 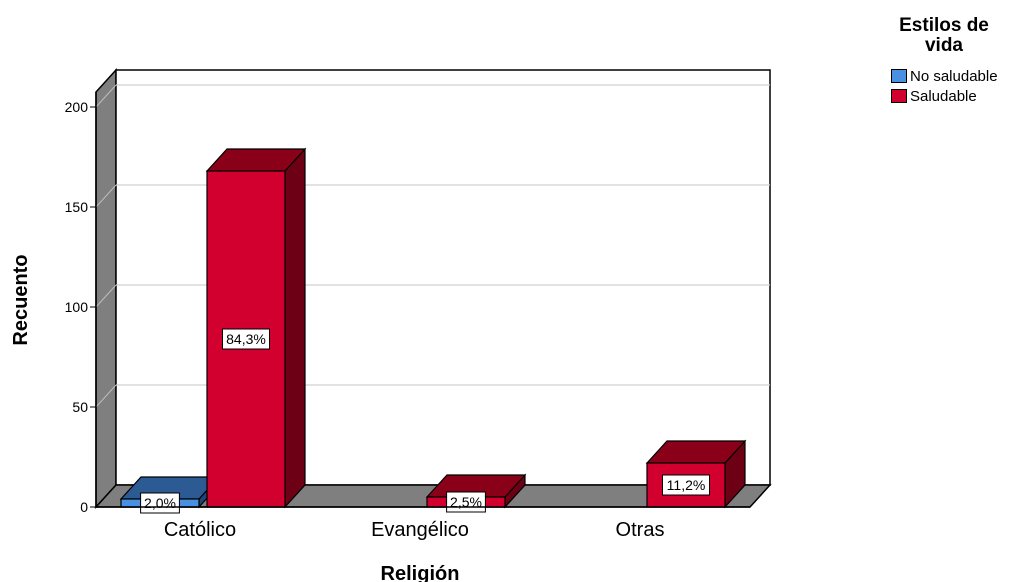 I want to click on data-label-text: 84,3%, so click(x=246, y=339).